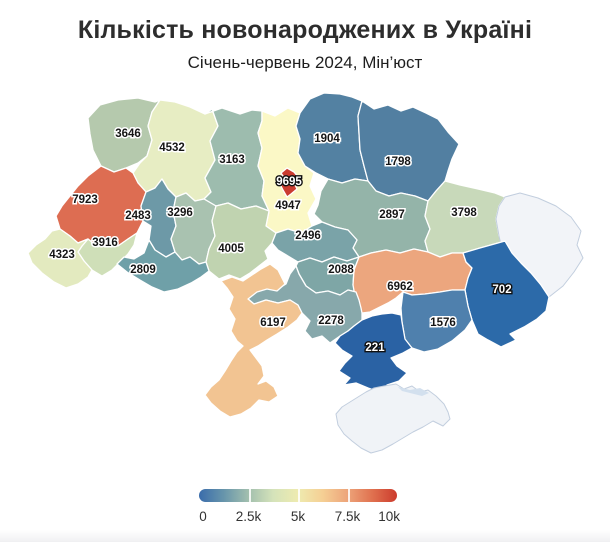  What do you see at coordinates (389, 516) in the screenshot?
I see `legend-tick-10k: 10k` at bounding box center [389, 516].